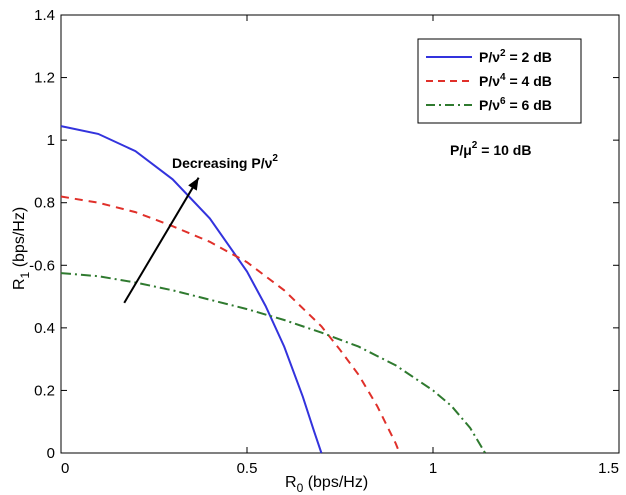  What do you see at coordinates (247, 468) in the screenshot?
I see `x-tick-label: 0.5` at bounding box center [247, 468].